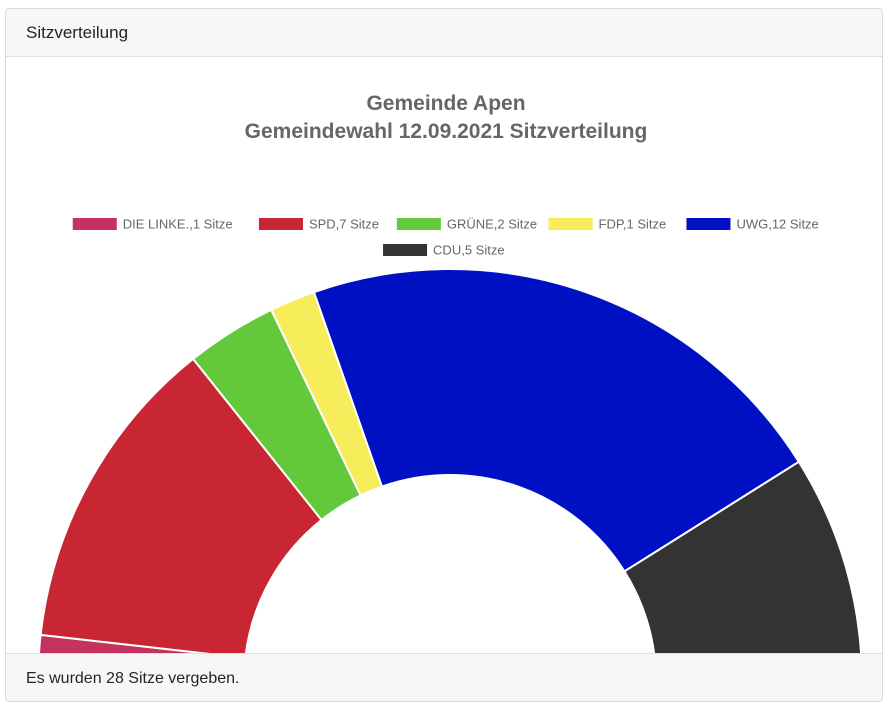 The height and width of the screenshot is (708, 890). I want to click on card-title: Sitzverteilung, so click(77, 32).